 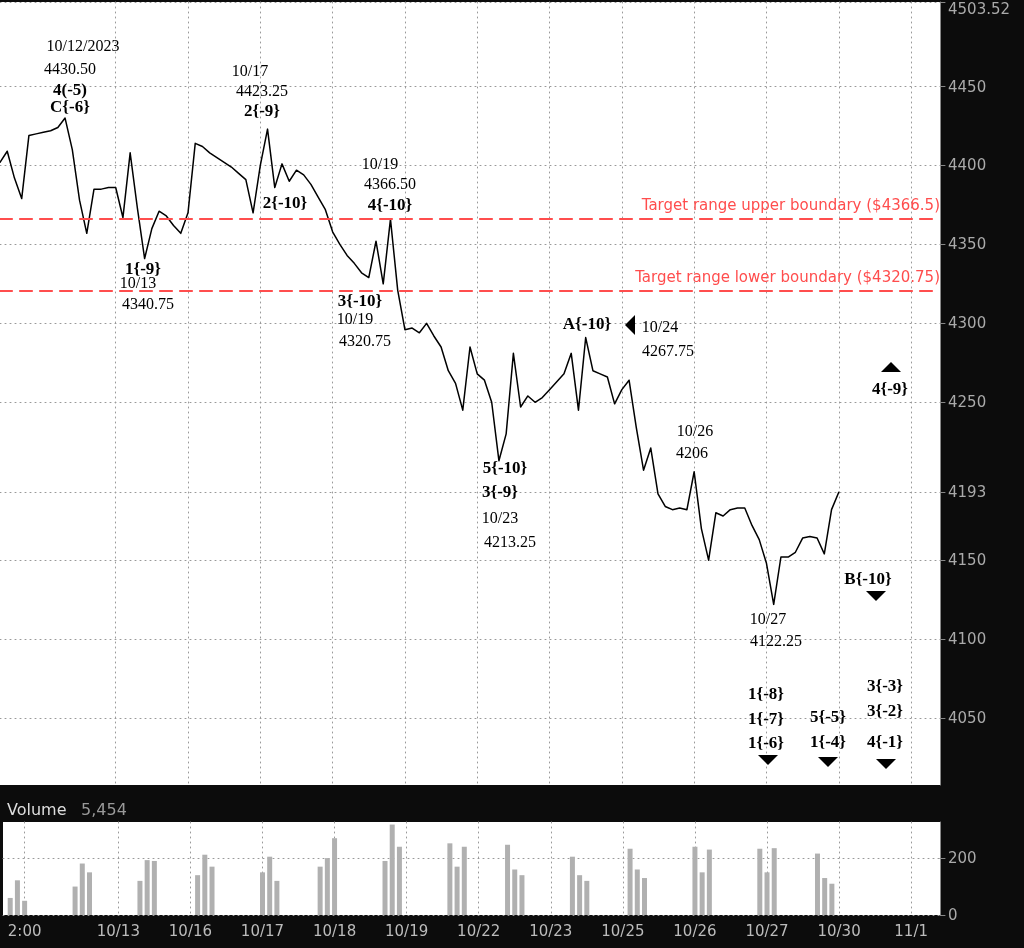 I want to click on chart-title: Volume, so click(x=37, y=809).